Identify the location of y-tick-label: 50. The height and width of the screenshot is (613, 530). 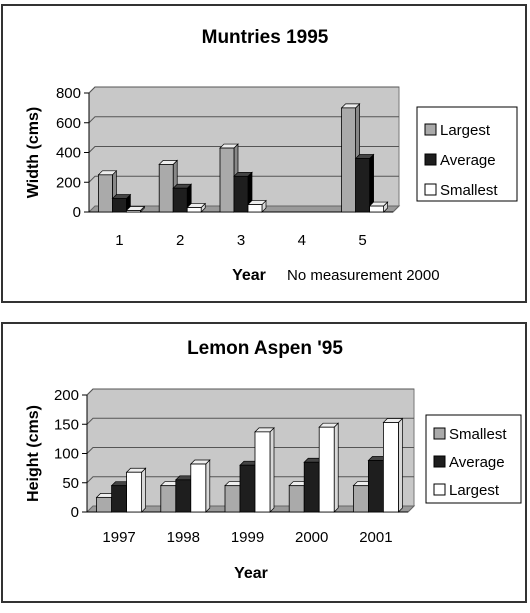
(70, 483).